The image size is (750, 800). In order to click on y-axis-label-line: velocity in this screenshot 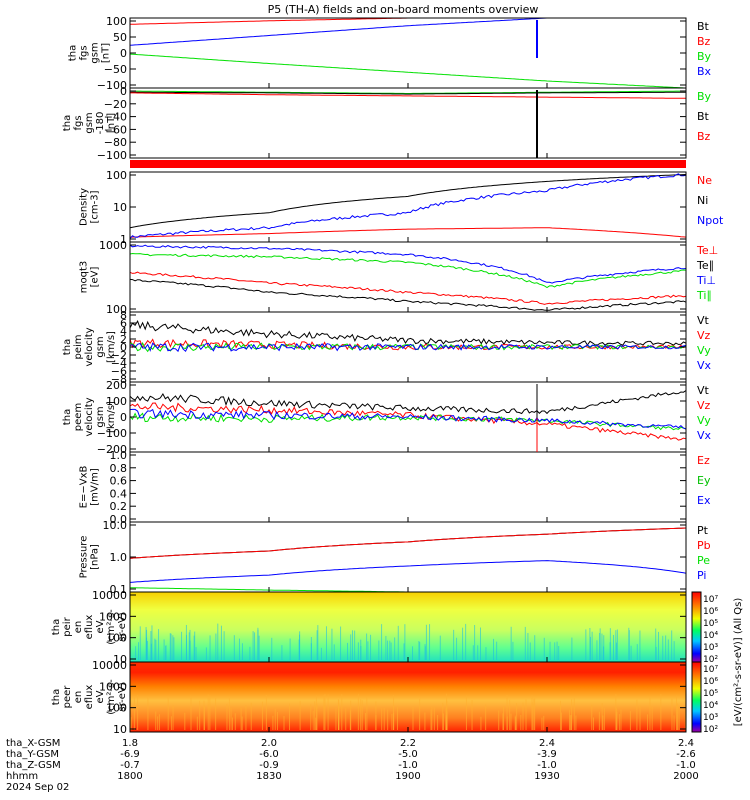, I will do `click(89, 416)`.